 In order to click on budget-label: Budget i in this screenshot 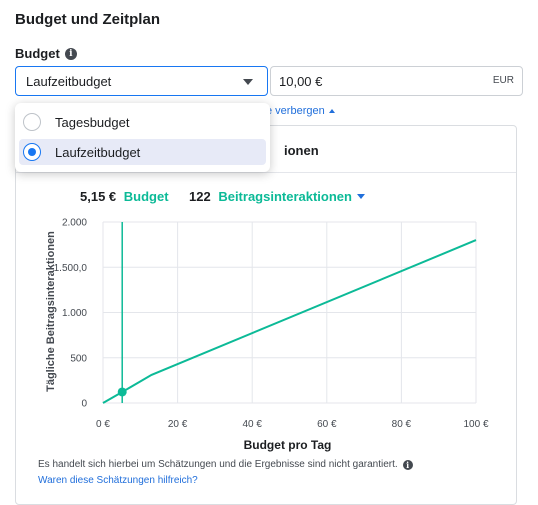, I will do `click(46, 53)`.